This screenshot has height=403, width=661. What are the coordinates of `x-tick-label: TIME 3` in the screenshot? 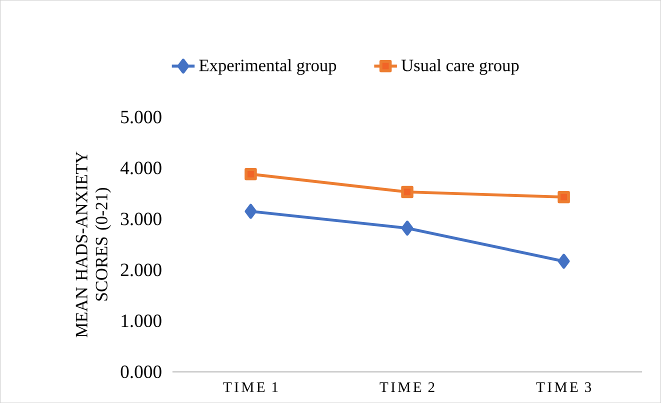 It's located at (564, 387).